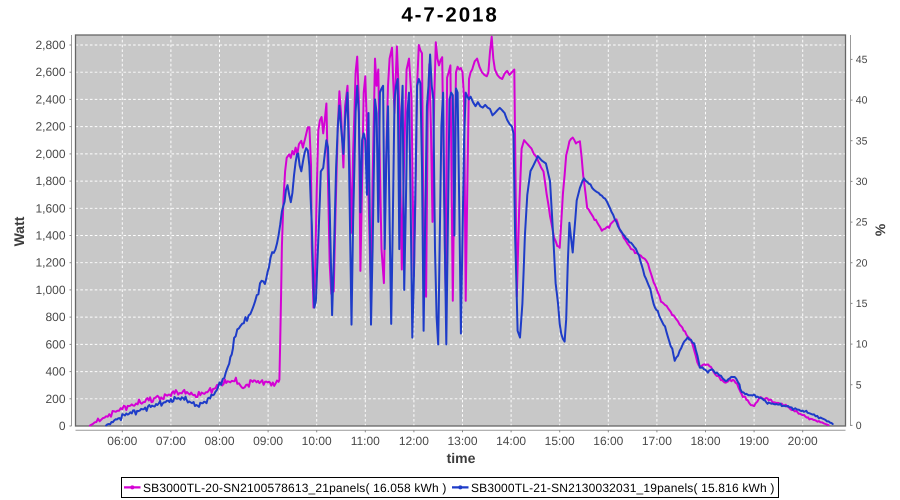 Image resolution: width=900 pixels, height=500 pixels. What do you see at coordinates (55, 399) in the screenshot?
I see `svg-text: 200` at bounding box center [55, 399].